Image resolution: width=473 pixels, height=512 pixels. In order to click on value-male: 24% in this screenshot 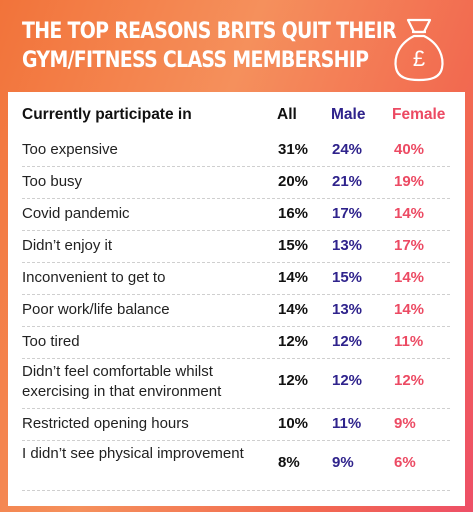, I will do `click(347, 149)`.